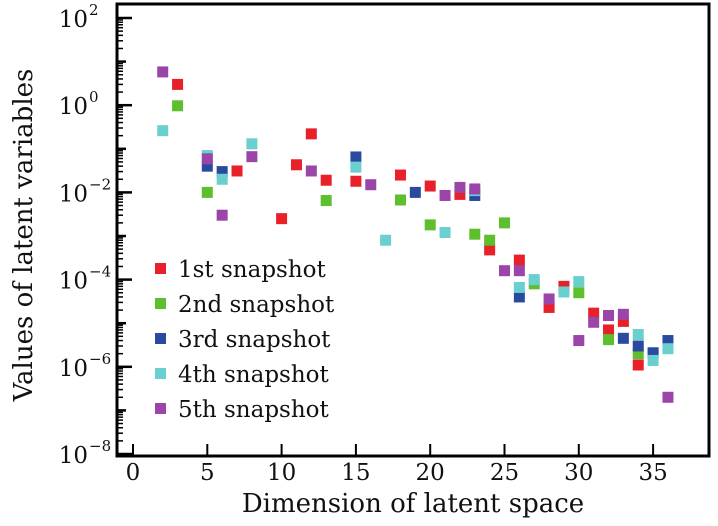 This screenshot has height=526, width=718. What do you see at coordinates (100, 184) in the screenshot?
I see `y-tick-exponent: −2` at bounding box center [100, 184].